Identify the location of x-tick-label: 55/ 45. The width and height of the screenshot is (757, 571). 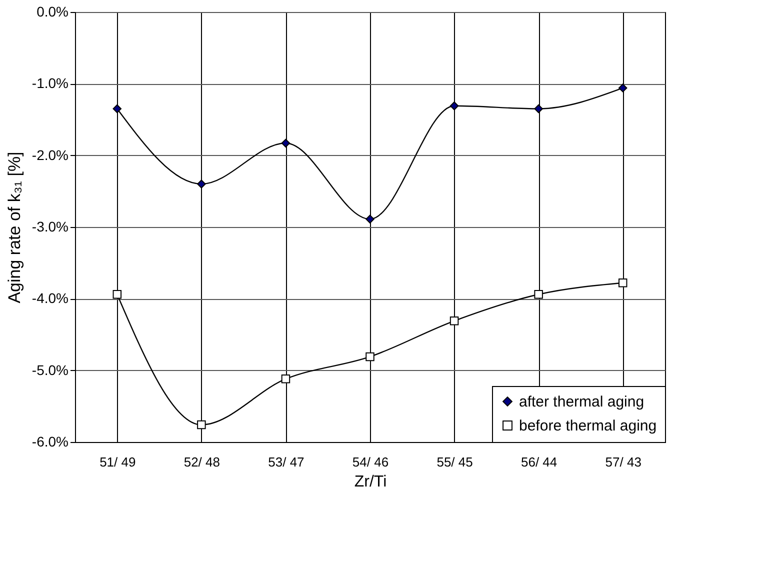
(454, 462).